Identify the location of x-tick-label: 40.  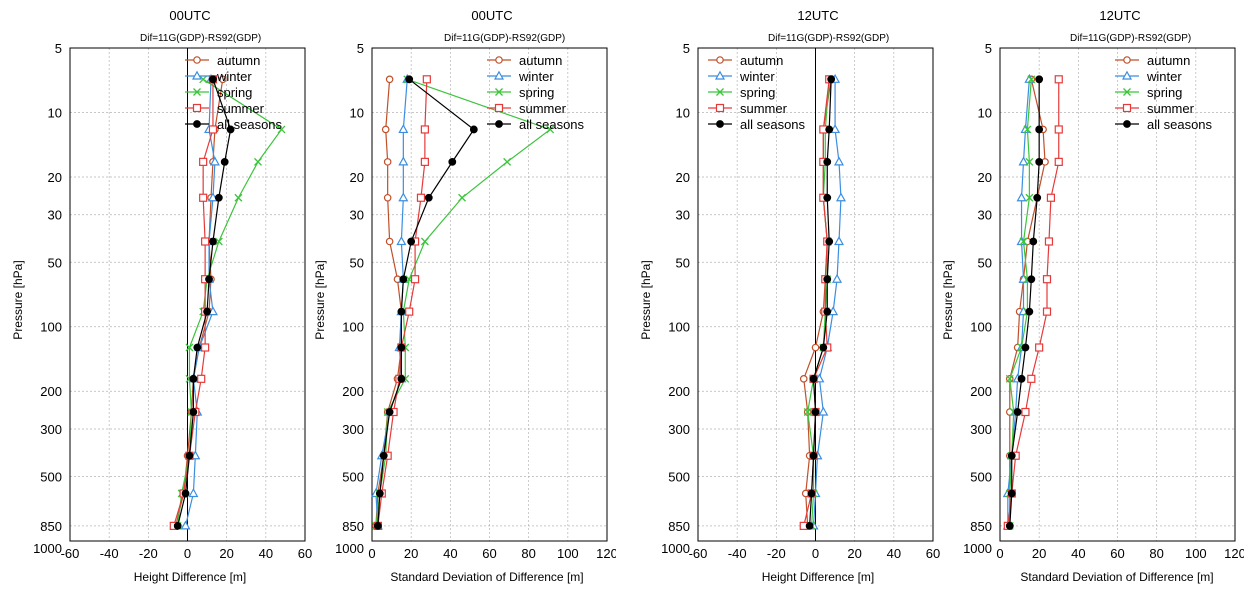
(894, 553).